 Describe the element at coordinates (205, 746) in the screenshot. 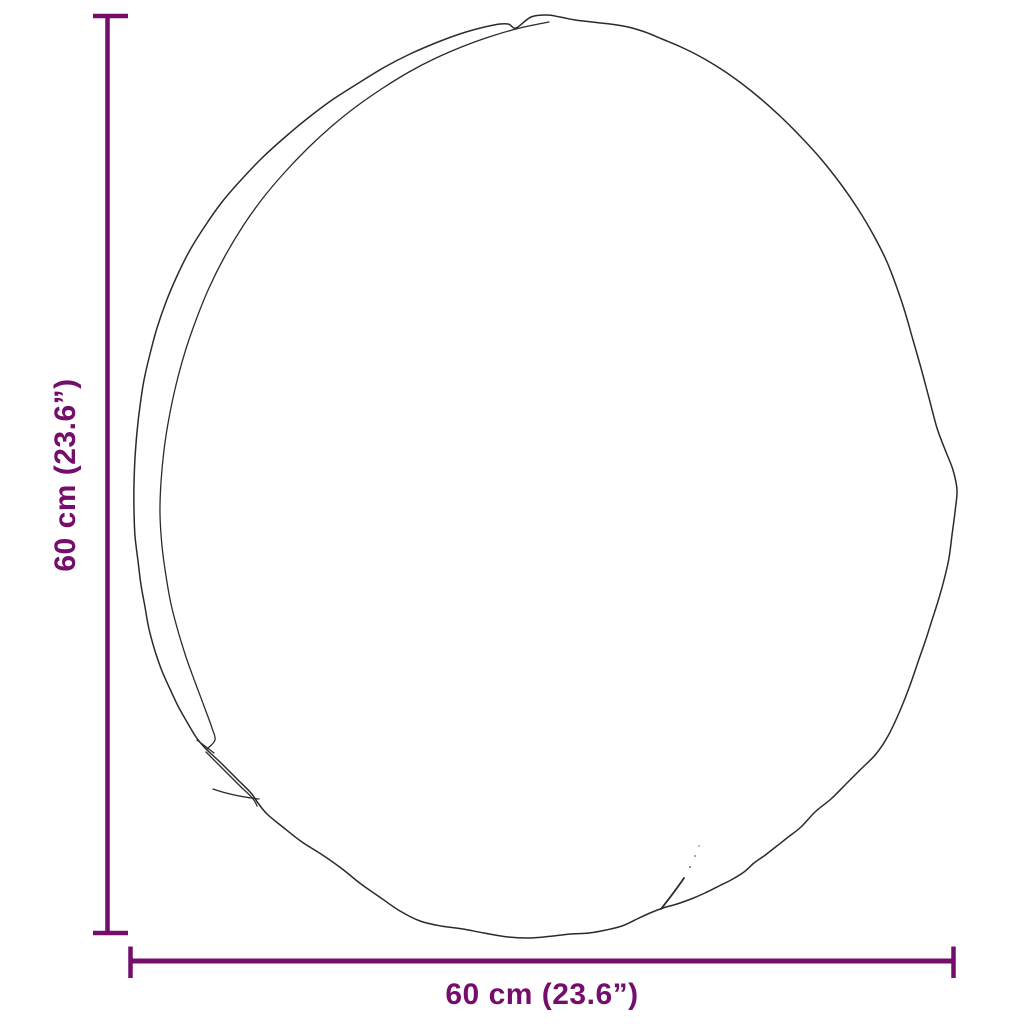

I see `fabric-fold-tick` at that location.